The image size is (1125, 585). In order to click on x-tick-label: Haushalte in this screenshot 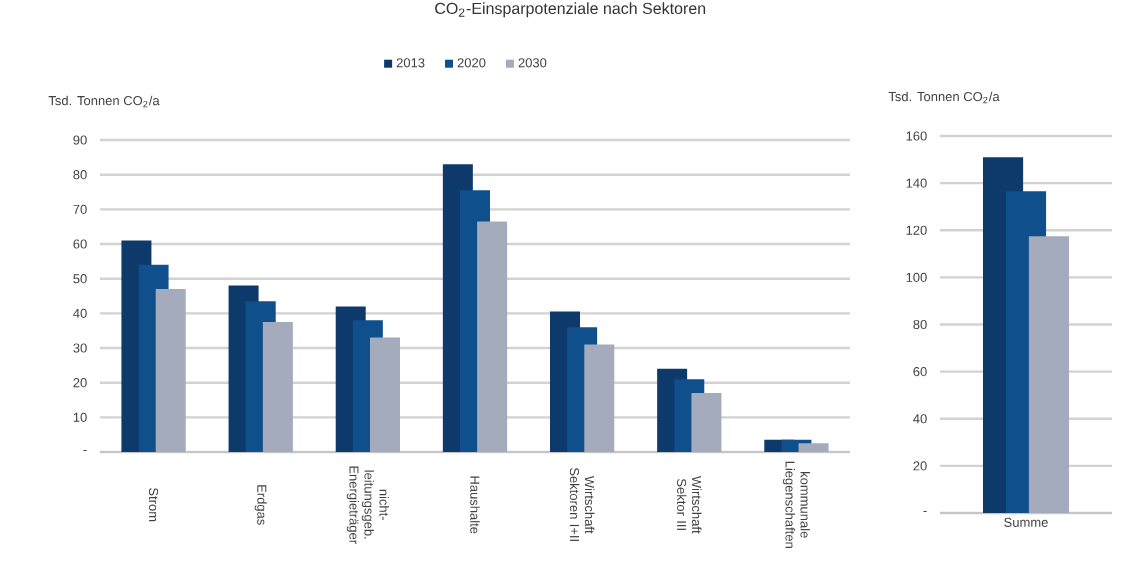, I will do `click(475, 505)`.